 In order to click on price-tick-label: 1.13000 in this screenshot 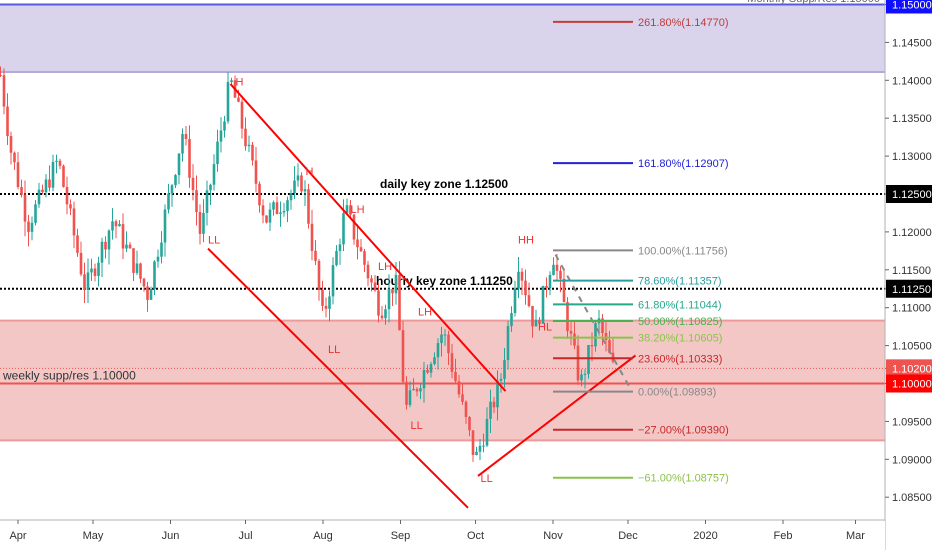, I will do `click(912, 157)`.